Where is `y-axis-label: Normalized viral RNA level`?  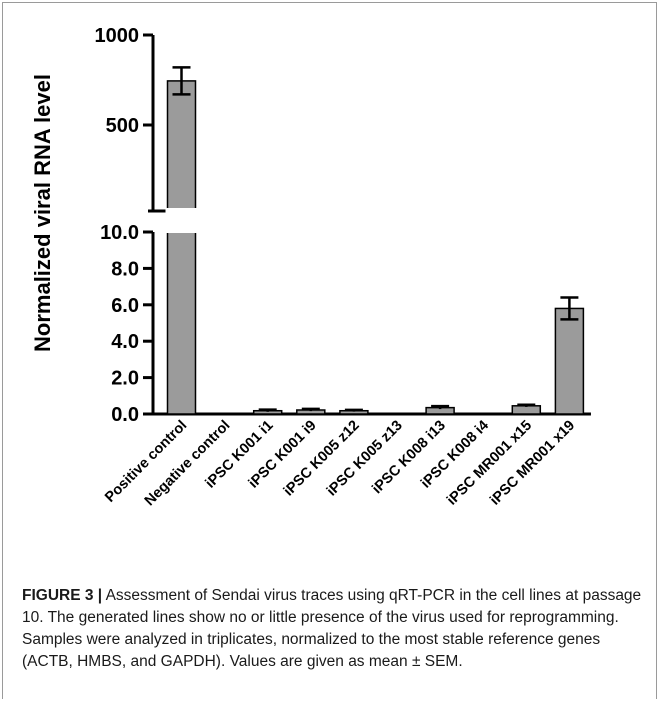
y-axis-label: Normalized viral RNA level is located at coordinates (42, 213).